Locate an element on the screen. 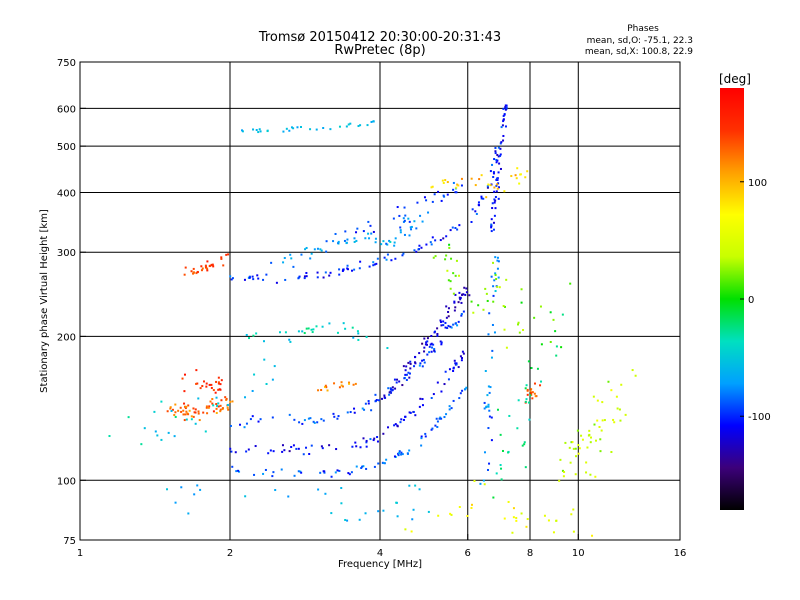 The width and height of the screenshot is (800, 600). y-tick-label: 200 is located at coordinates (66, 337).